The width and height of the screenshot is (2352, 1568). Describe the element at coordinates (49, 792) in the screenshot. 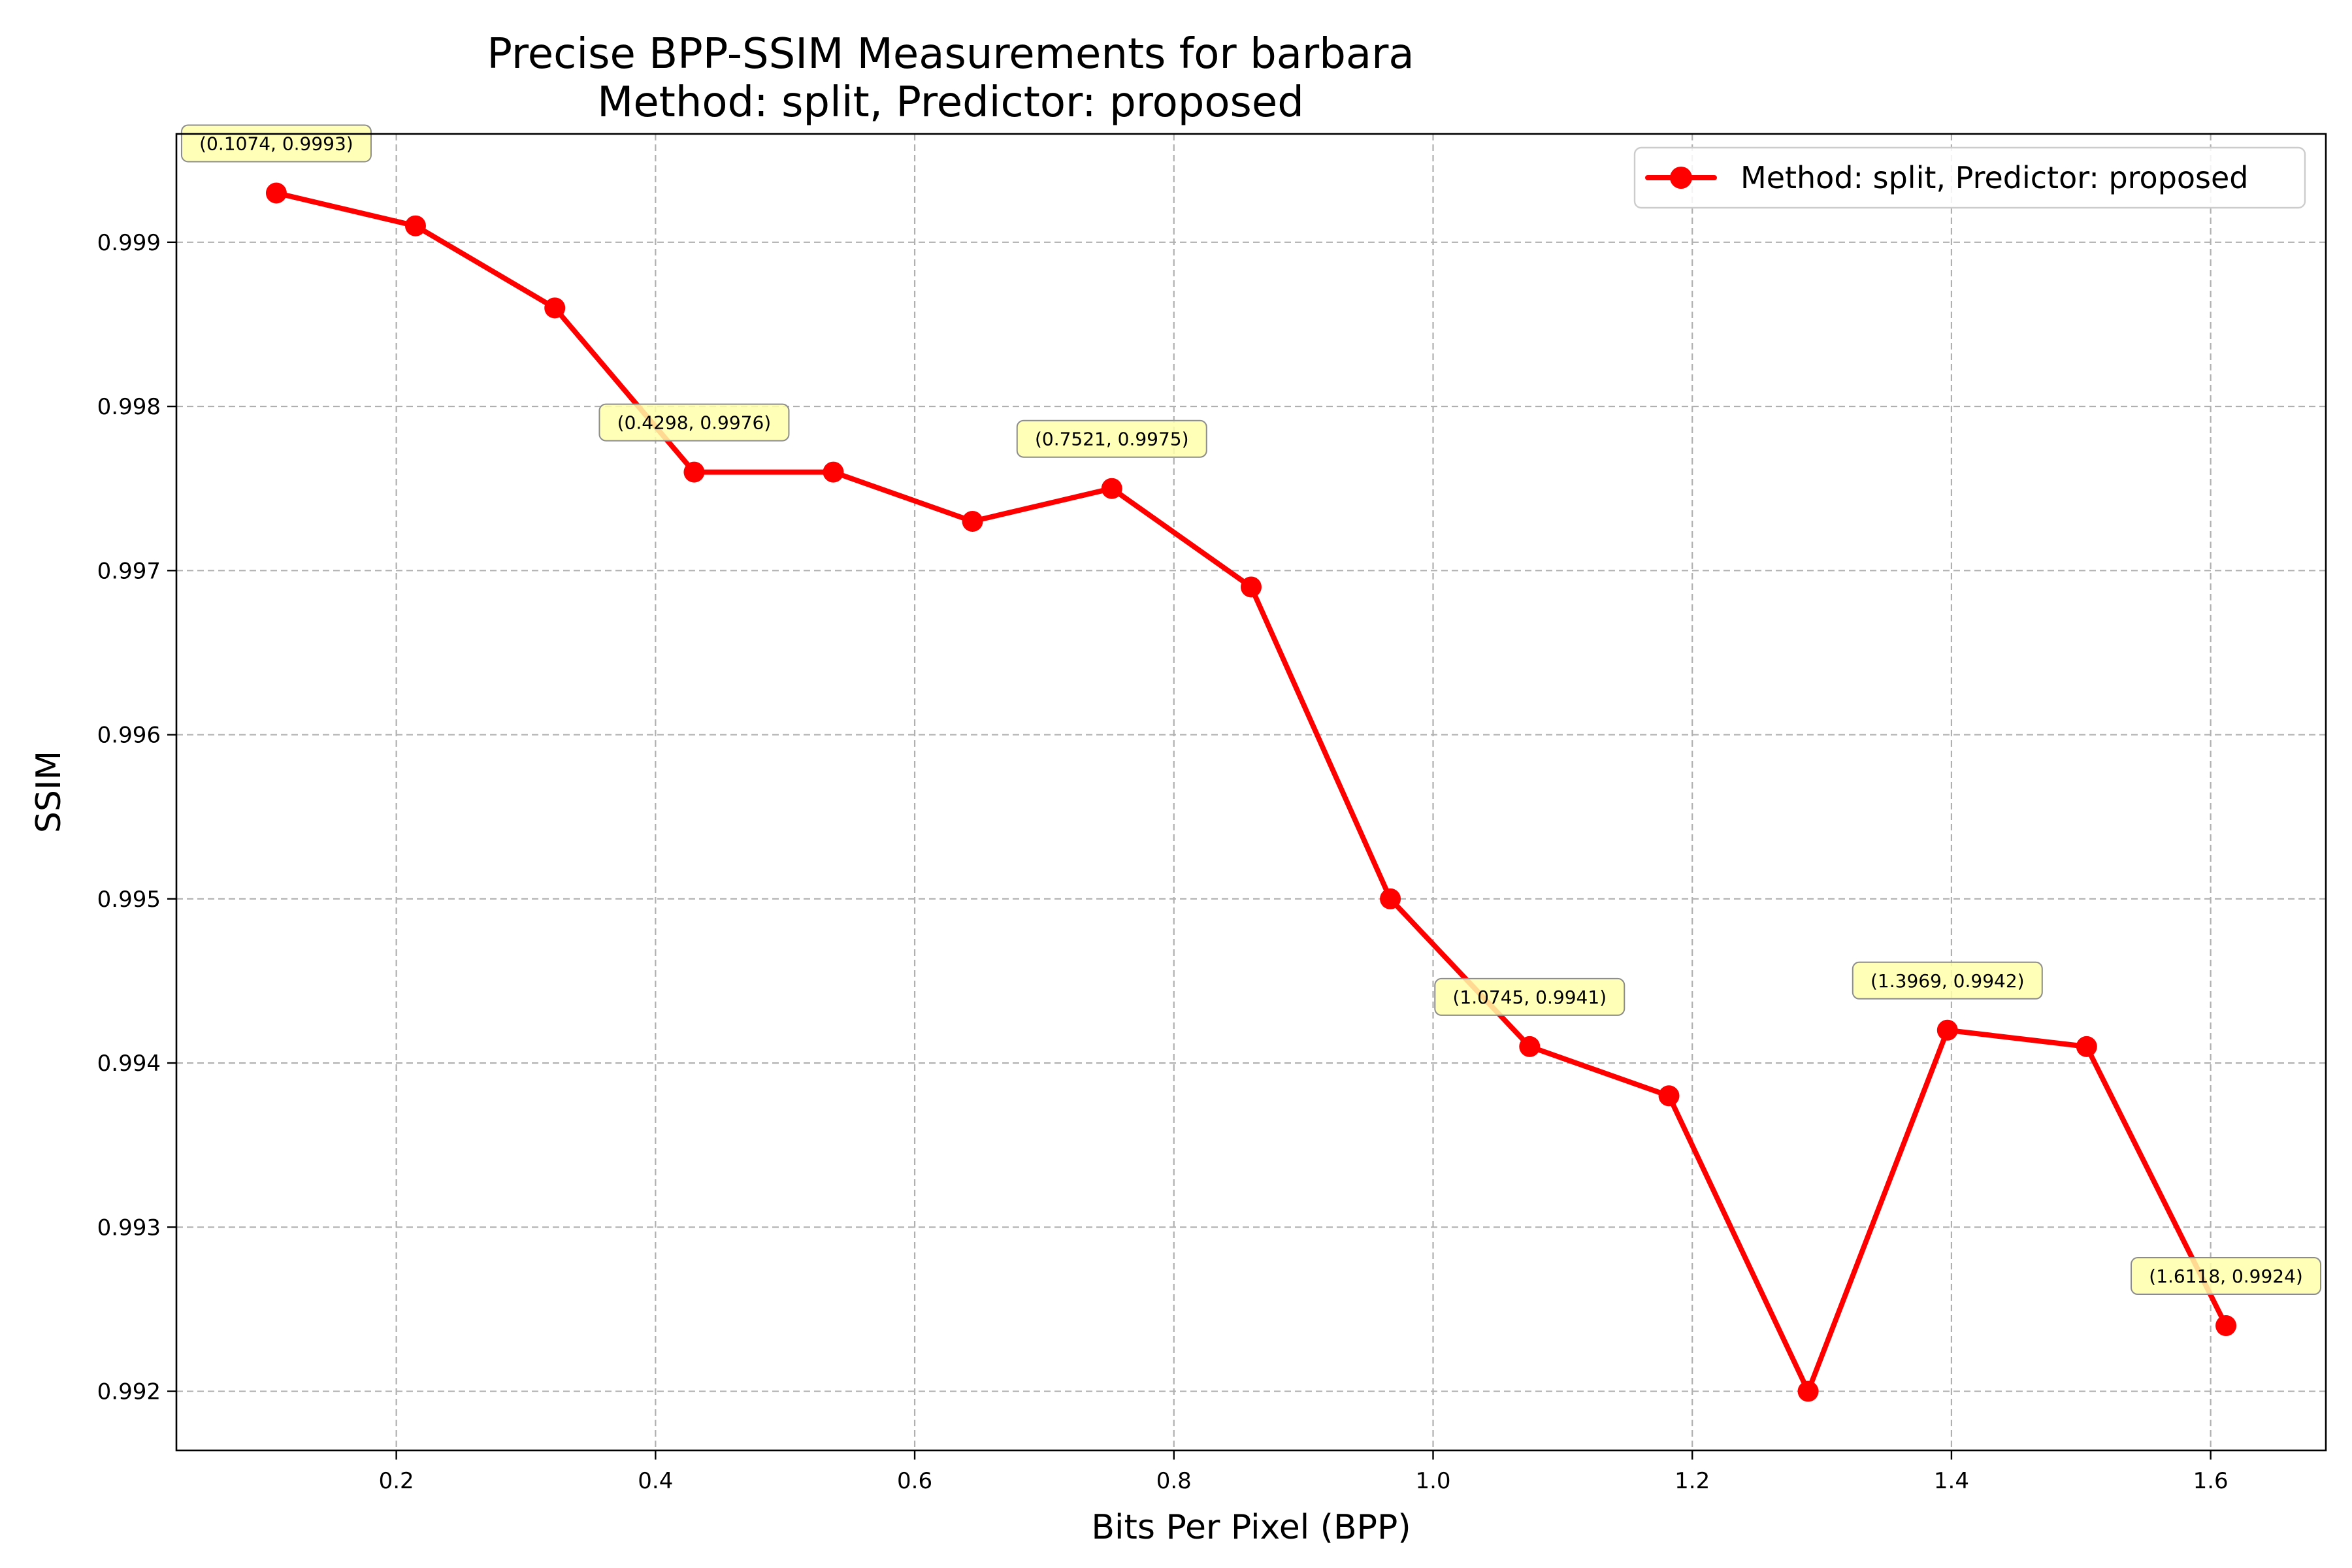

I see `y-axis-label: SSIM` at that location.